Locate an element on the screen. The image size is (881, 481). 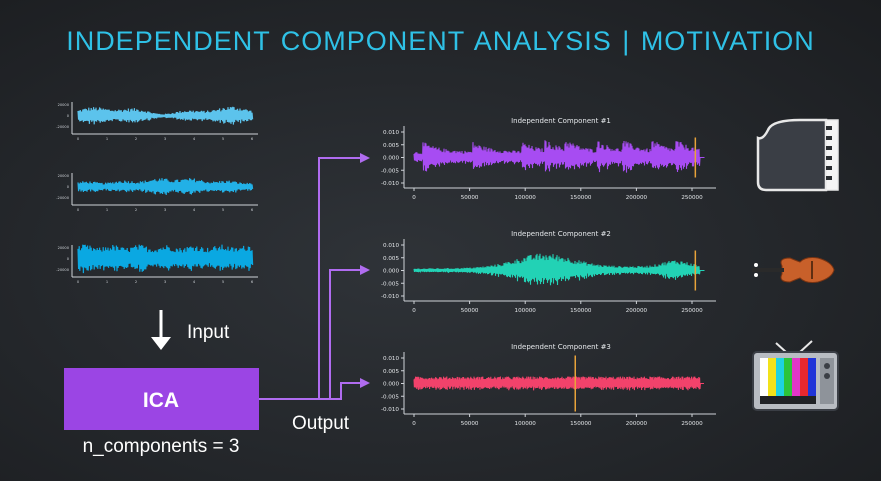
output-arrows is located at coordinates (314, 276).